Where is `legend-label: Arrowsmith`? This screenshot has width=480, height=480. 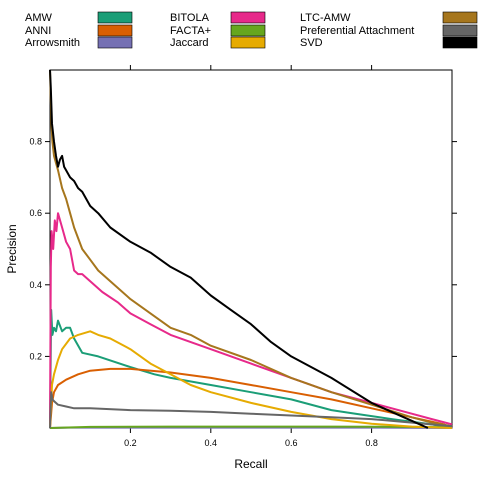
legend-label: Arrowsmith is located at coordinates (52, 43).